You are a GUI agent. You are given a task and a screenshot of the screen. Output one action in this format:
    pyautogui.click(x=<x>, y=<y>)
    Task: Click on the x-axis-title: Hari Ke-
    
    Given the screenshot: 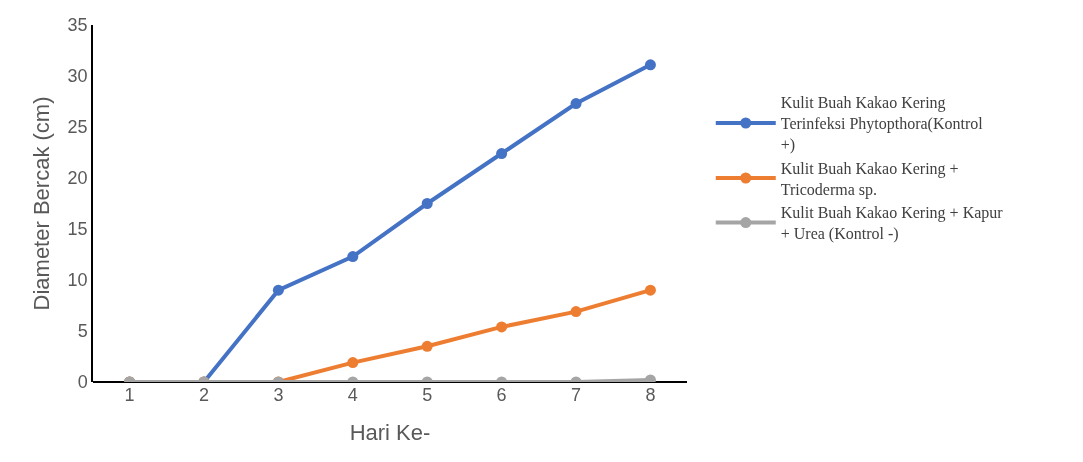 What is the action you would take?
    pyautogui.click(x=390, y=432)
    